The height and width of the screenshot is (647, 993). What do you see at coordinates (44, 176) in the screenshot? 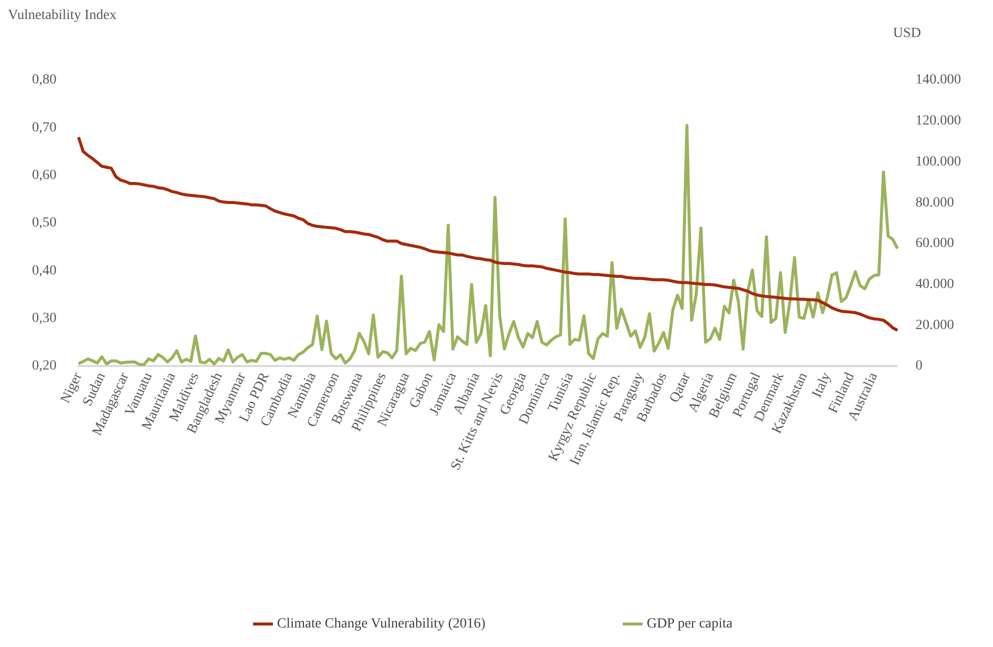
I see `y-tick-label: 0,60` at bounding box center [44, 176].